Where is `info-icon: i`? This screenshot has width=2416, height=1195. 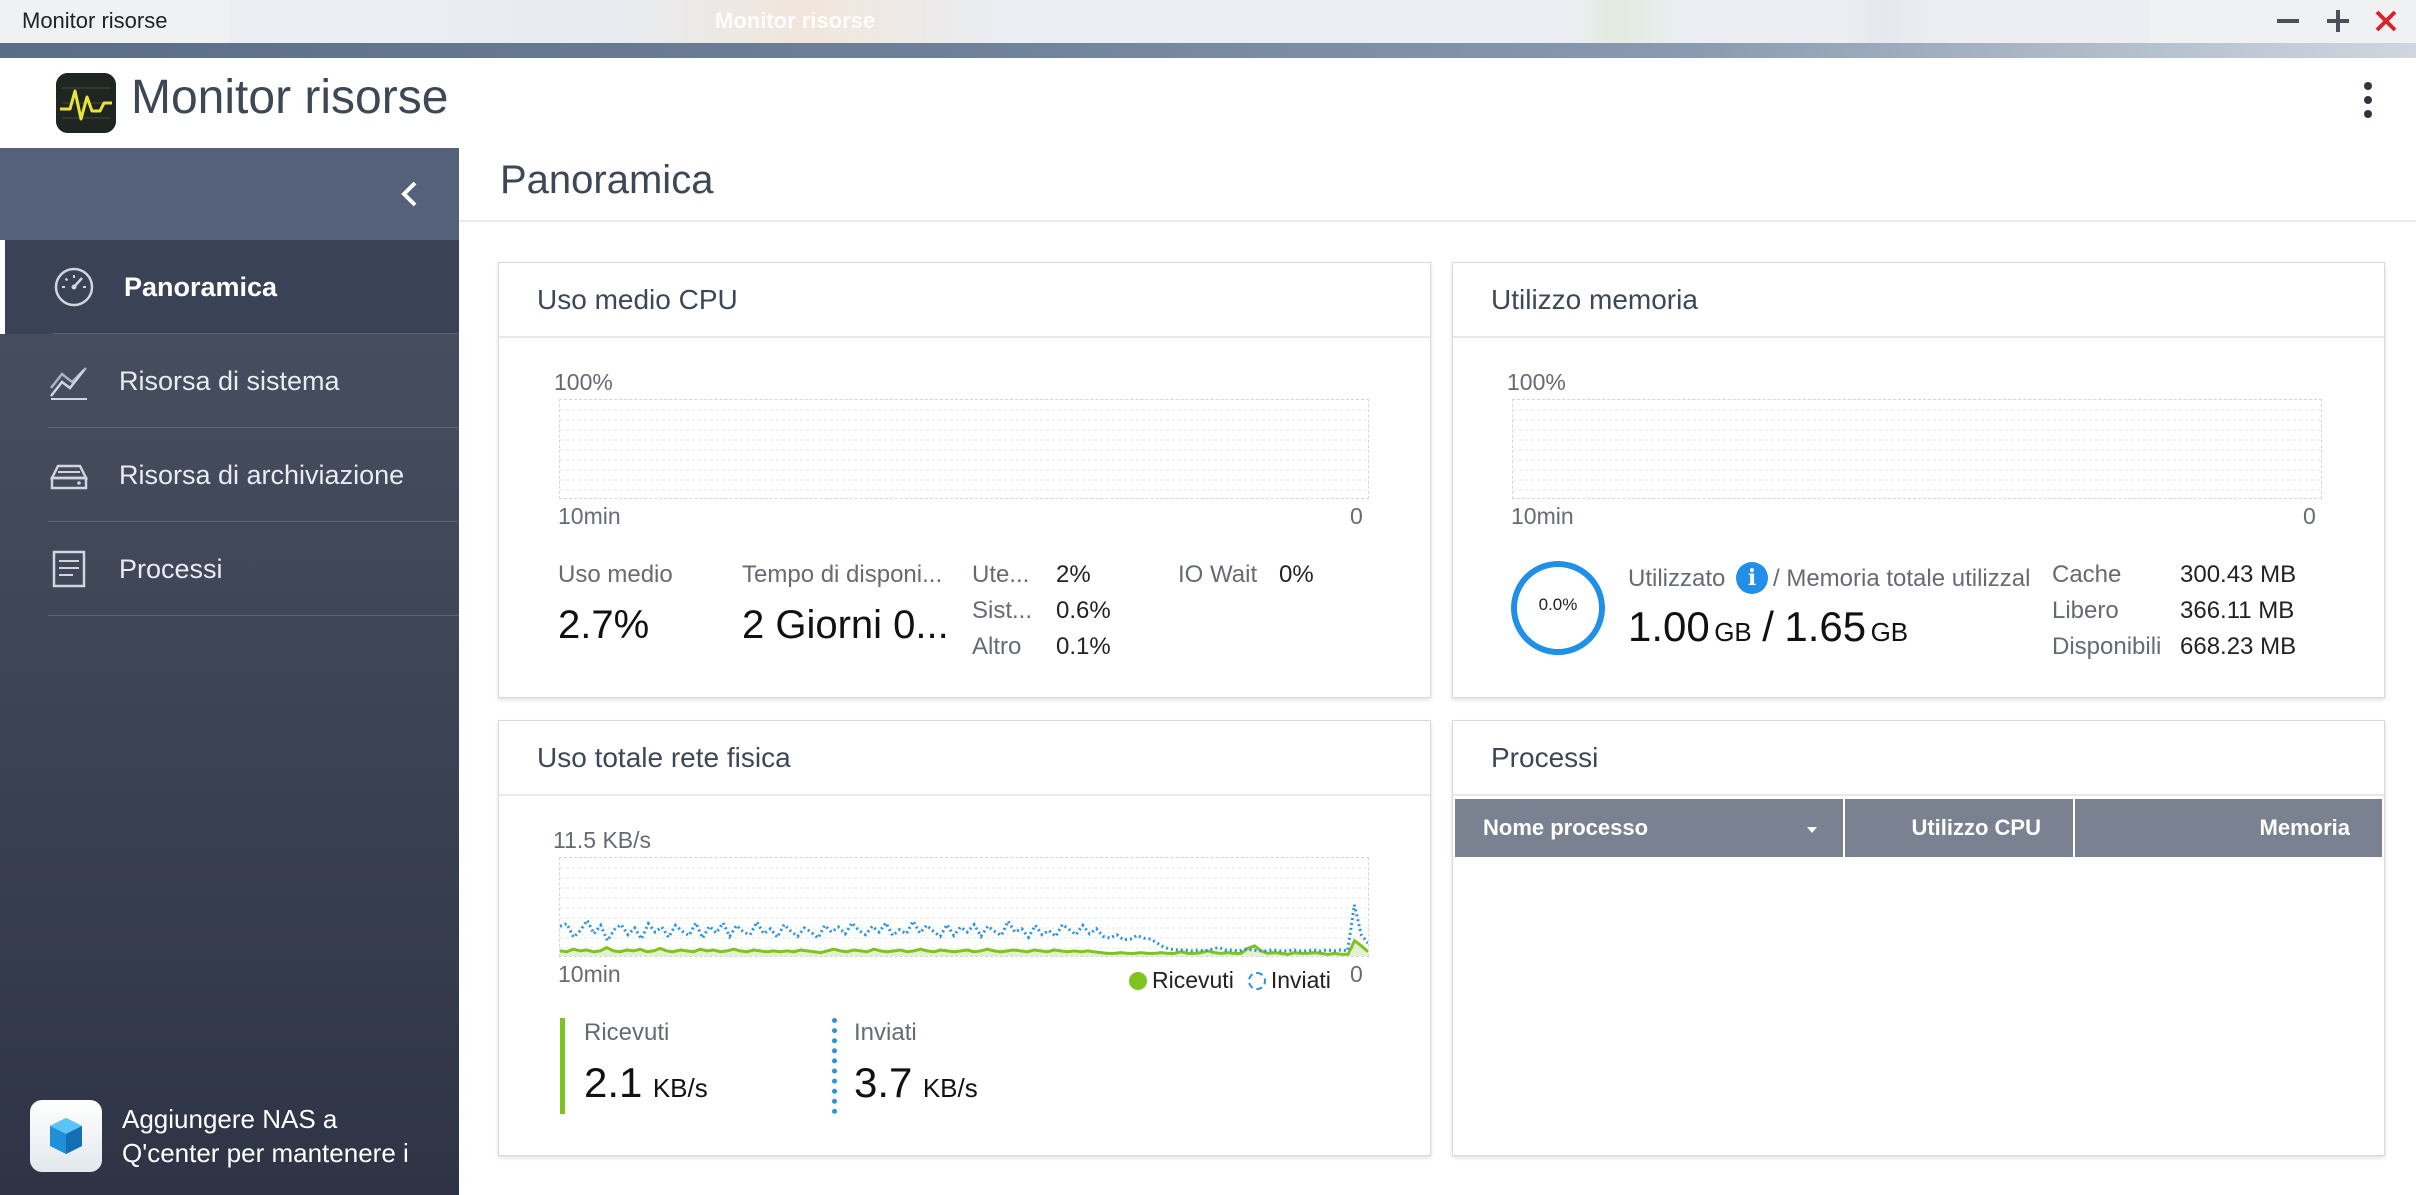 info-icon: i is located at coordinates (1752, 578).